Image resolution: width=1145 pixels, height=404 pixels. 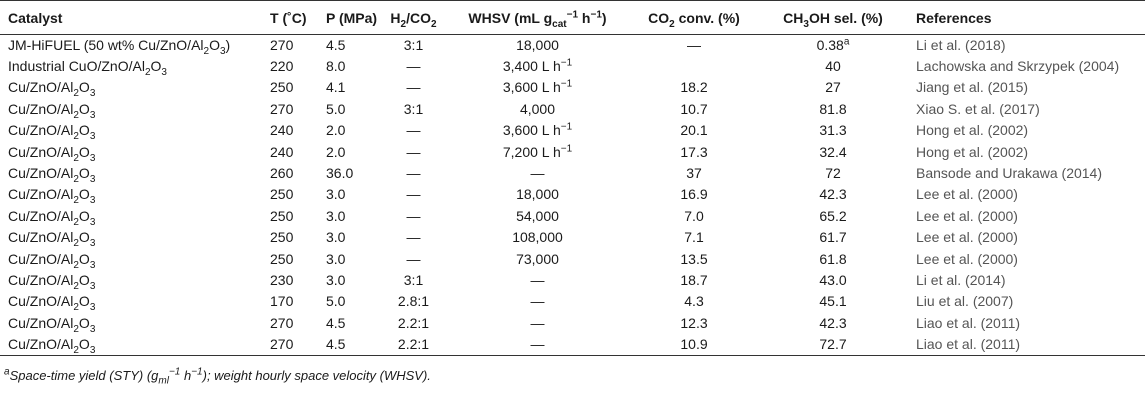 What do you see at coordinates (413, 44) in the screenshot?
I see `h2-co2-ratio-cell: 3:1` at bounding box center [413, 44].